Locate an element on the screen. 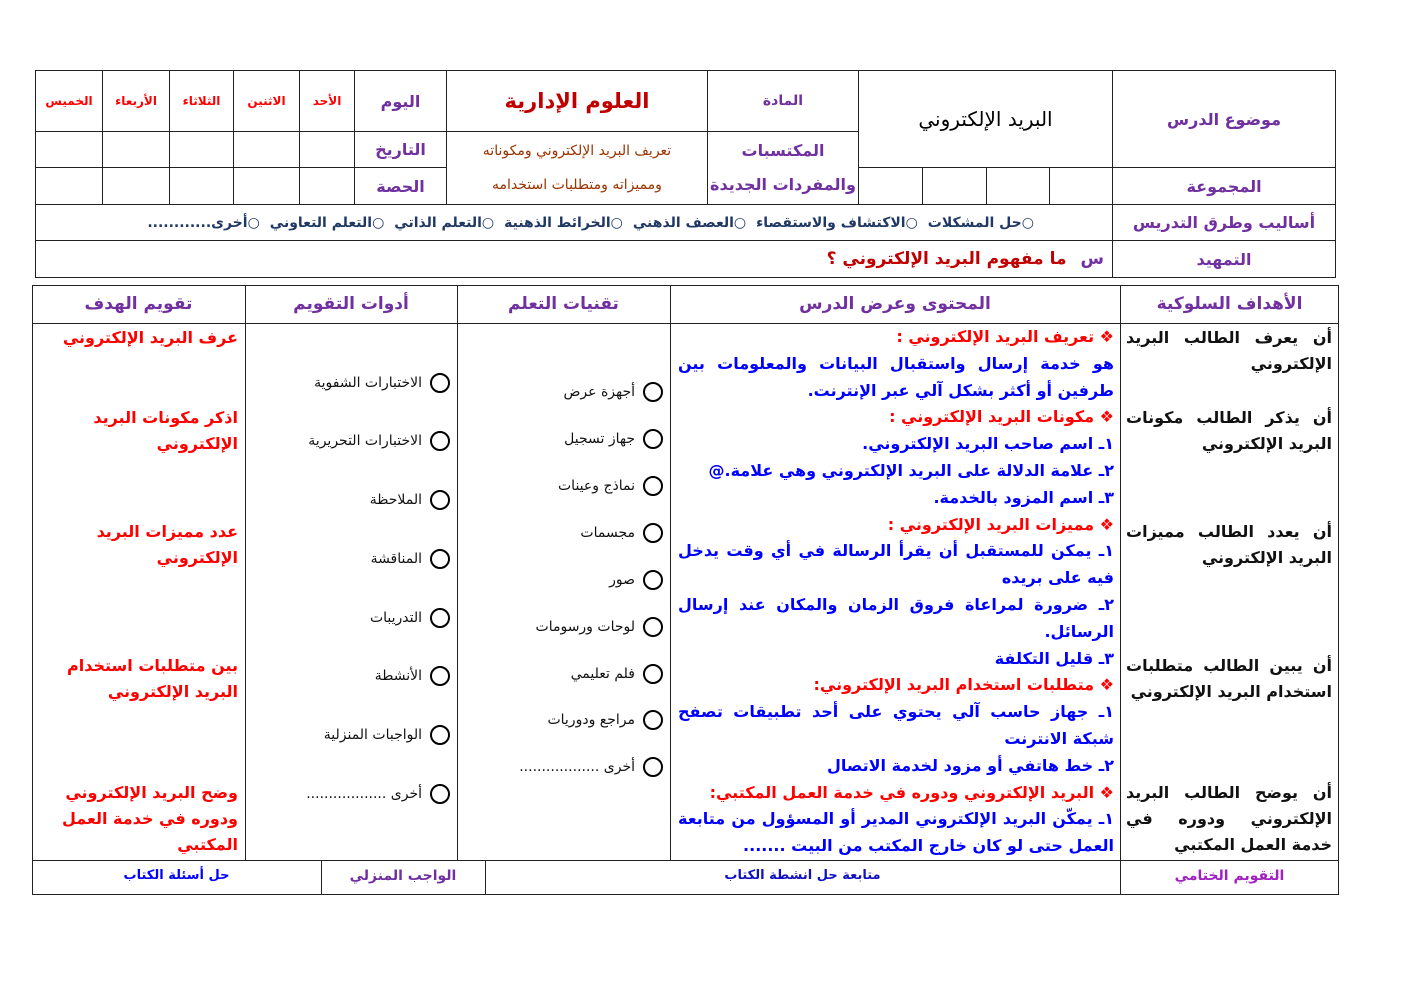  technique-option: جهاز تسجيل is located at coordinates (613, 439).